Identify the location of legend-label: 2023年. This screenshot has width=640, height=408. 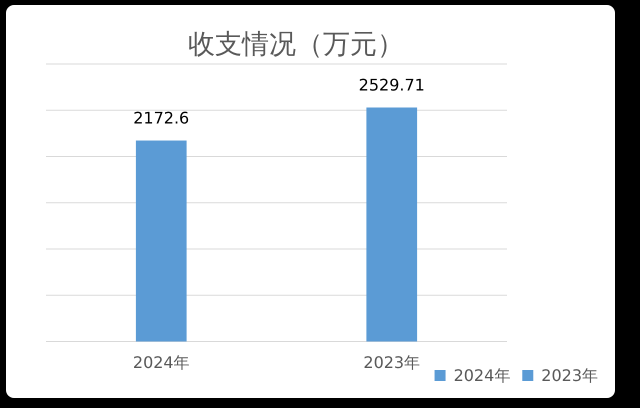
(569, 375).